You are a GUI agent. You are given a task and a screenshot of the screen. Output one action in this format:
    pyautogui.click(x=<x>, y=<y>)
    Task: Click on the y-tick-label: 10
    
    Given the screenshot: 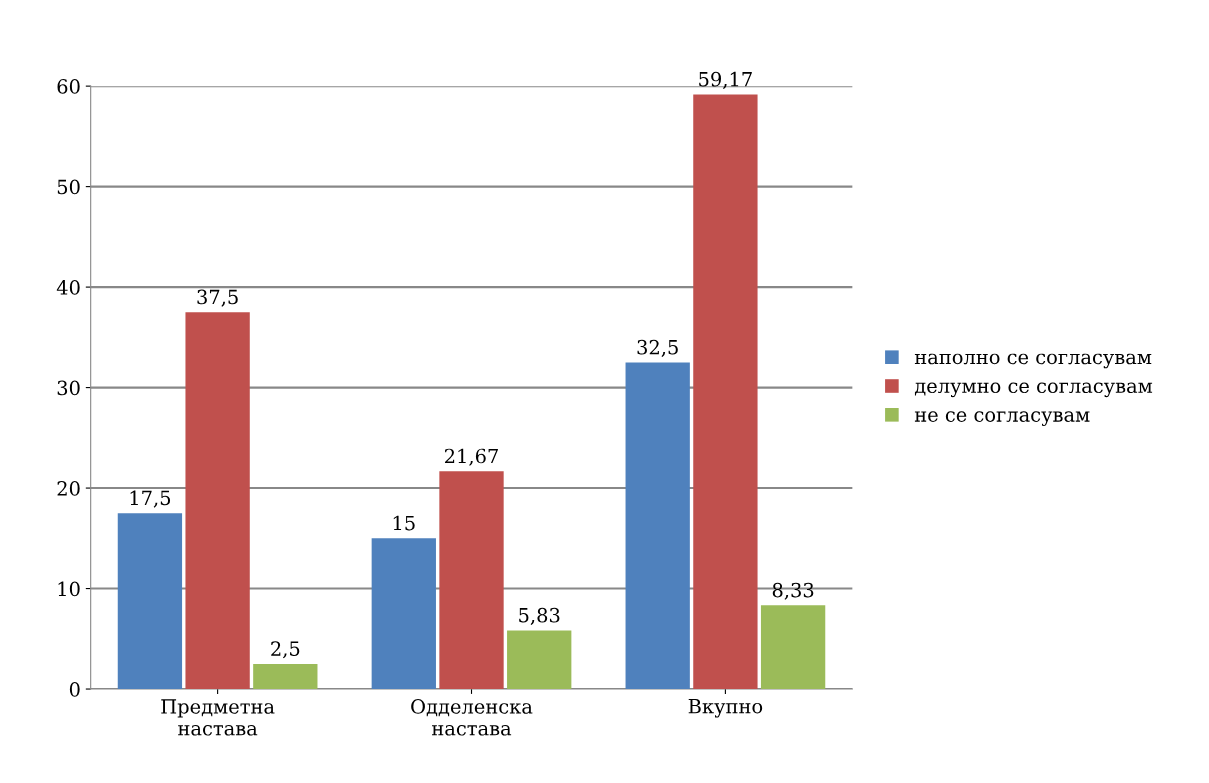 What is the action you would take?
    pyautogui.click(x=69, y=589)
    